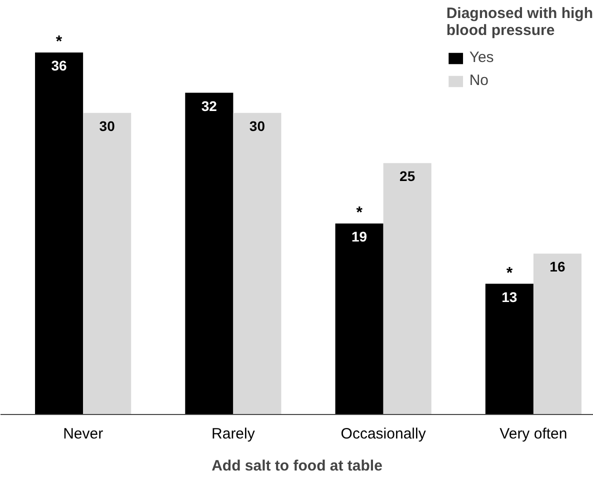 The image size is (593, 477). What do you see at coordinates (209, 106) in the screenshot?
I see `data-label: 32` at bounding box center [209, 106].